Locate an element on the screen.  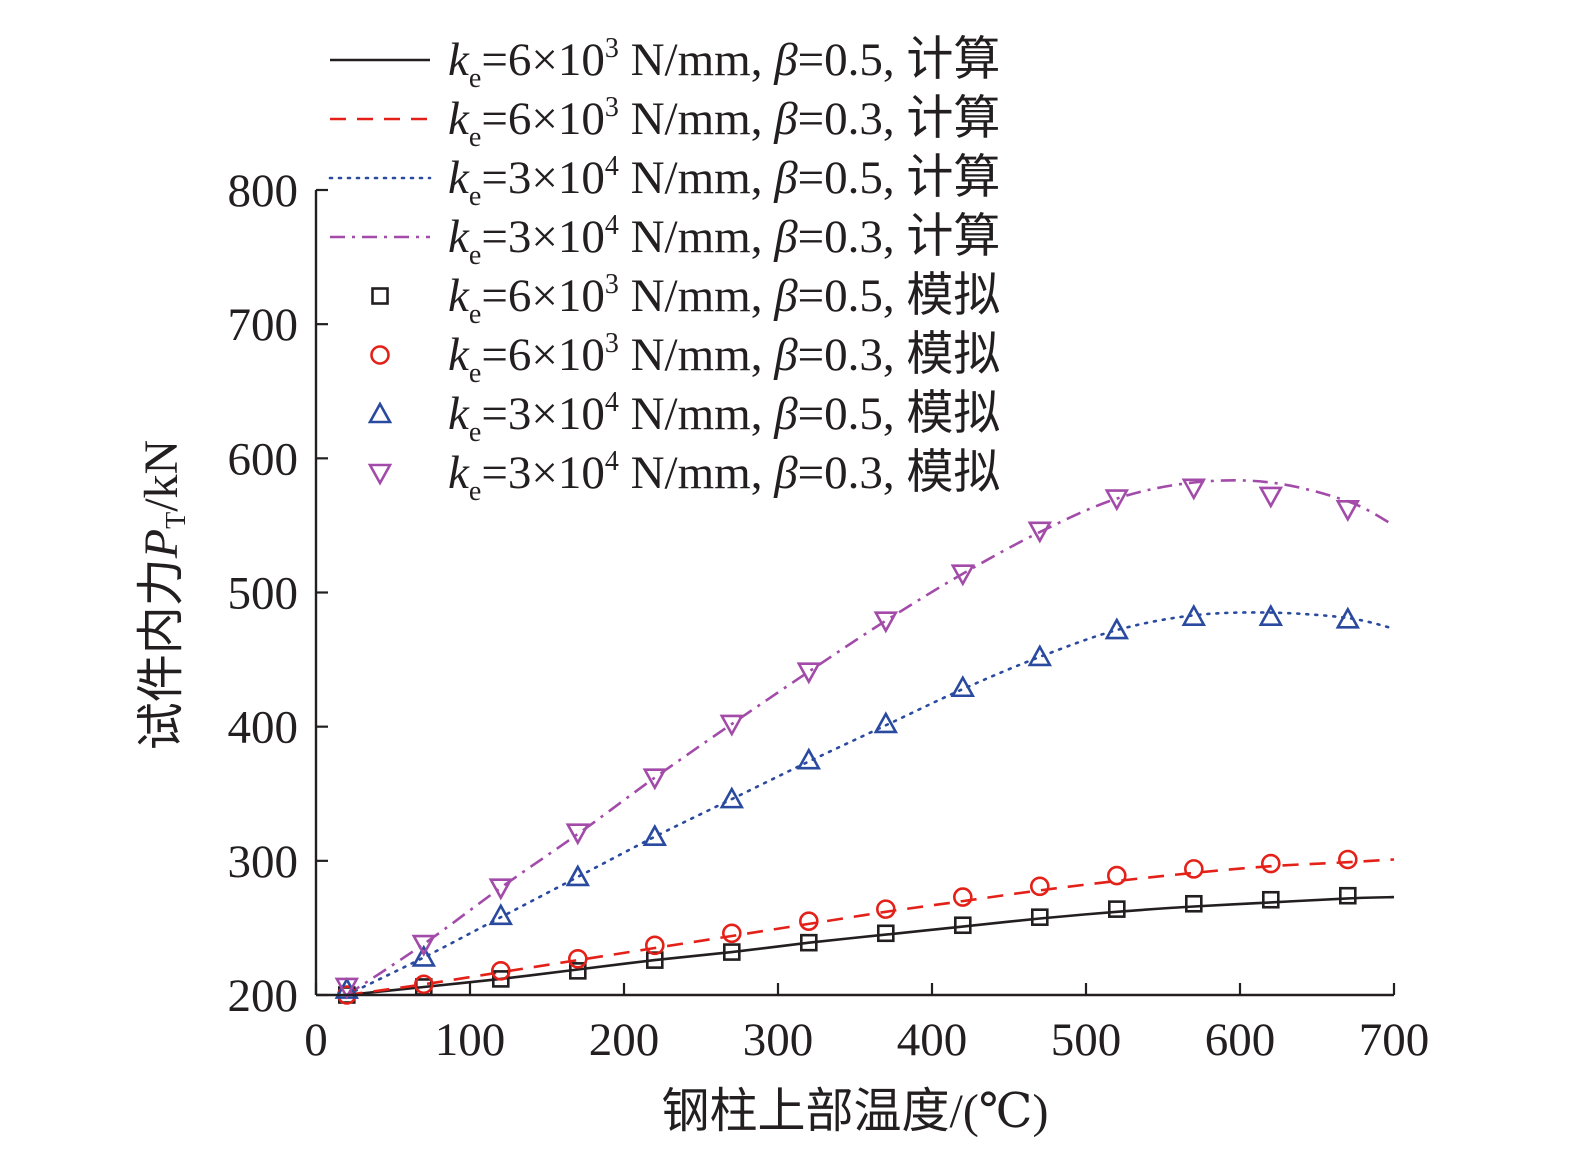
legend-label-1: ke=6×103 N/mm, β=0.5, 计算 is located at coordinates (724, 63).